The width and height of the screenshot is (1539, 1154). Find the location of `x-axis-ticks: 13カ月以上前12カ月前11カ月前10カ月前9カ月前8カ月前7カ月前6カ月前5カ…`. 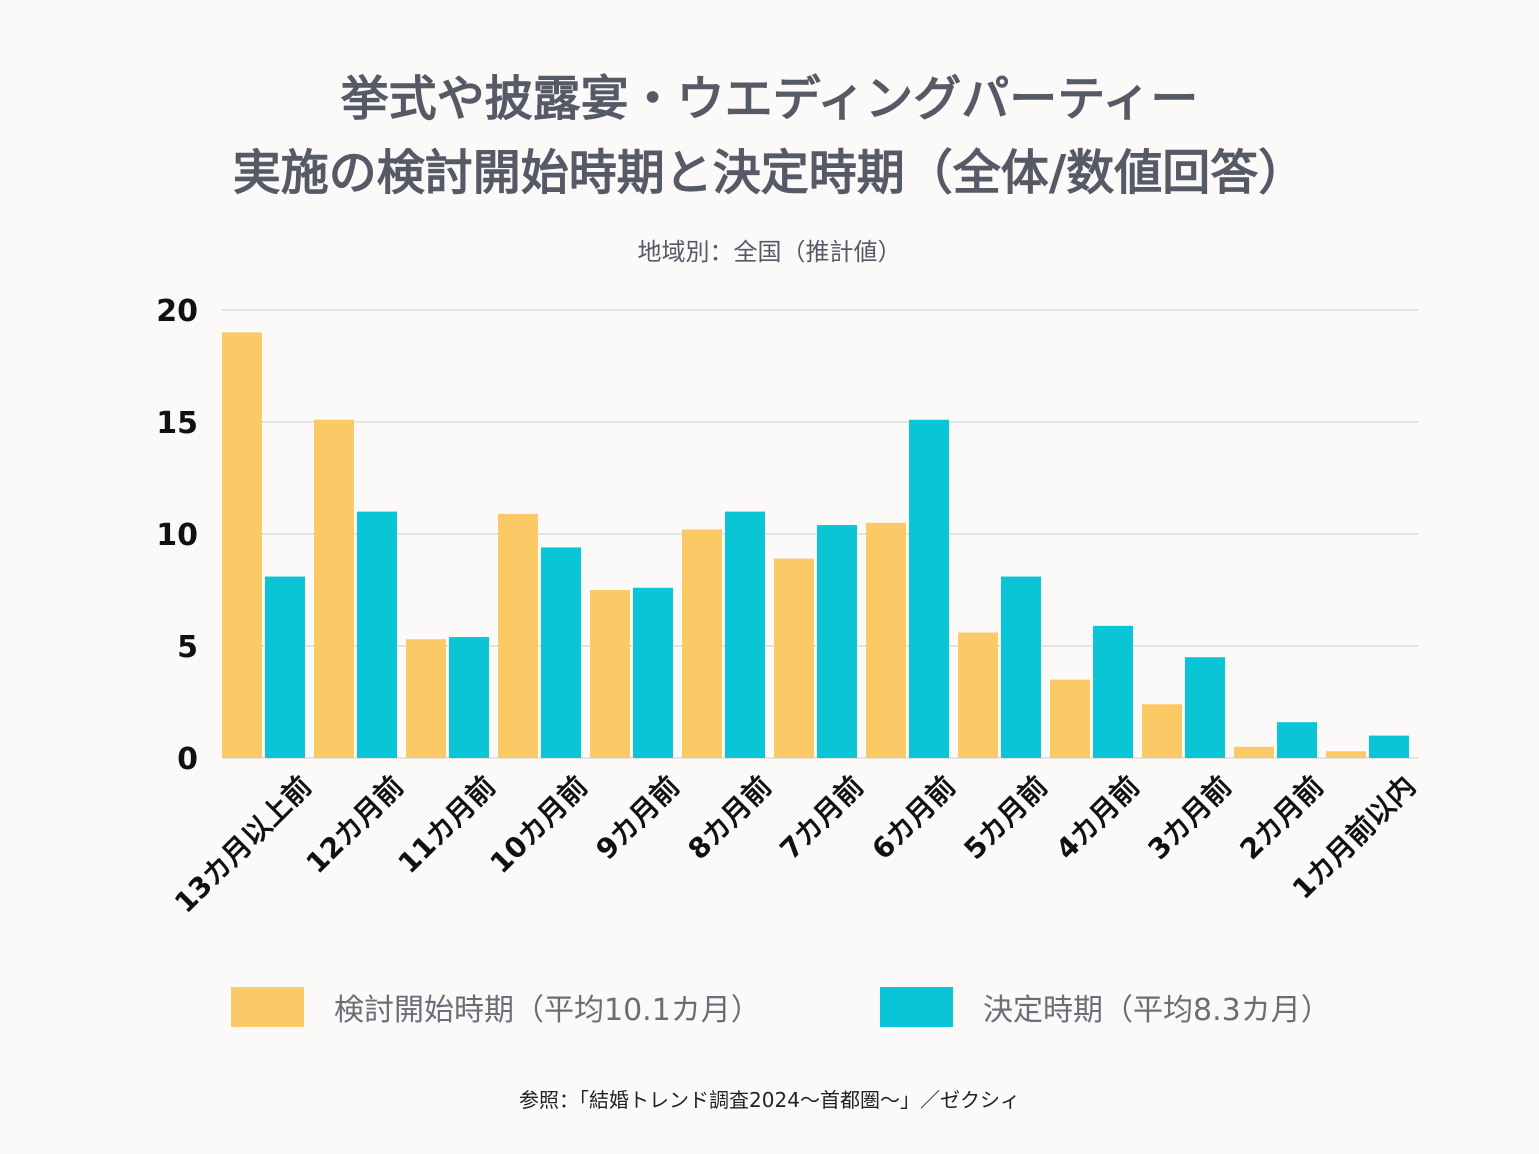

x-axis-ticks: 13カ月以上前12カ月前11カ月前10カ月前9カ月前8カ月前7カ月前6カ月前5カ… is located at coordinates (795, 845).